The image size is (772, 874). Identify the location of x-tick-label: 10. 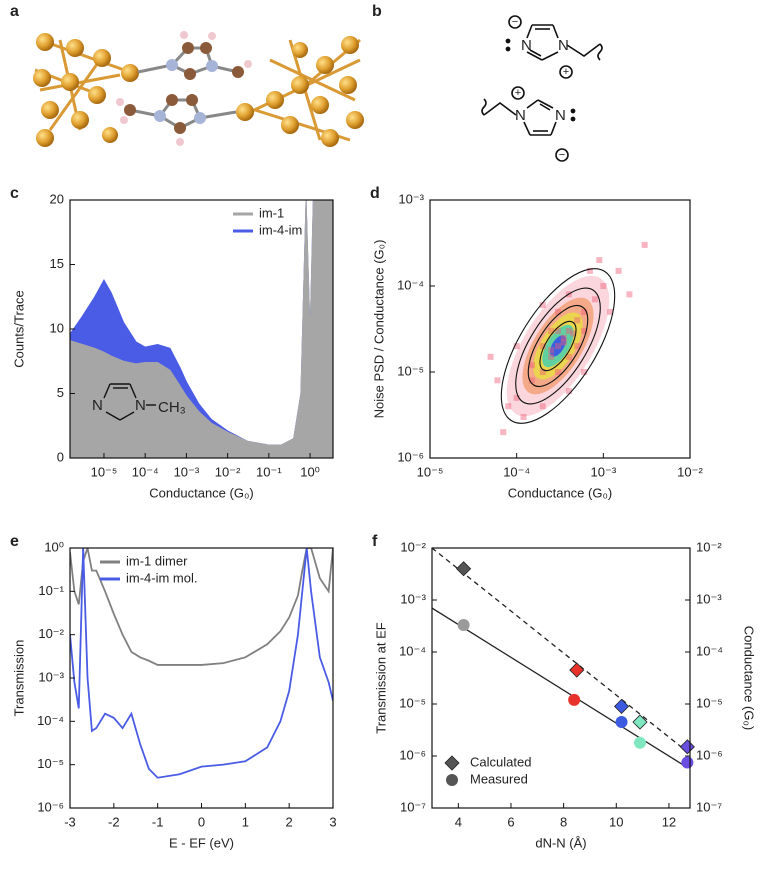
(616, 821).